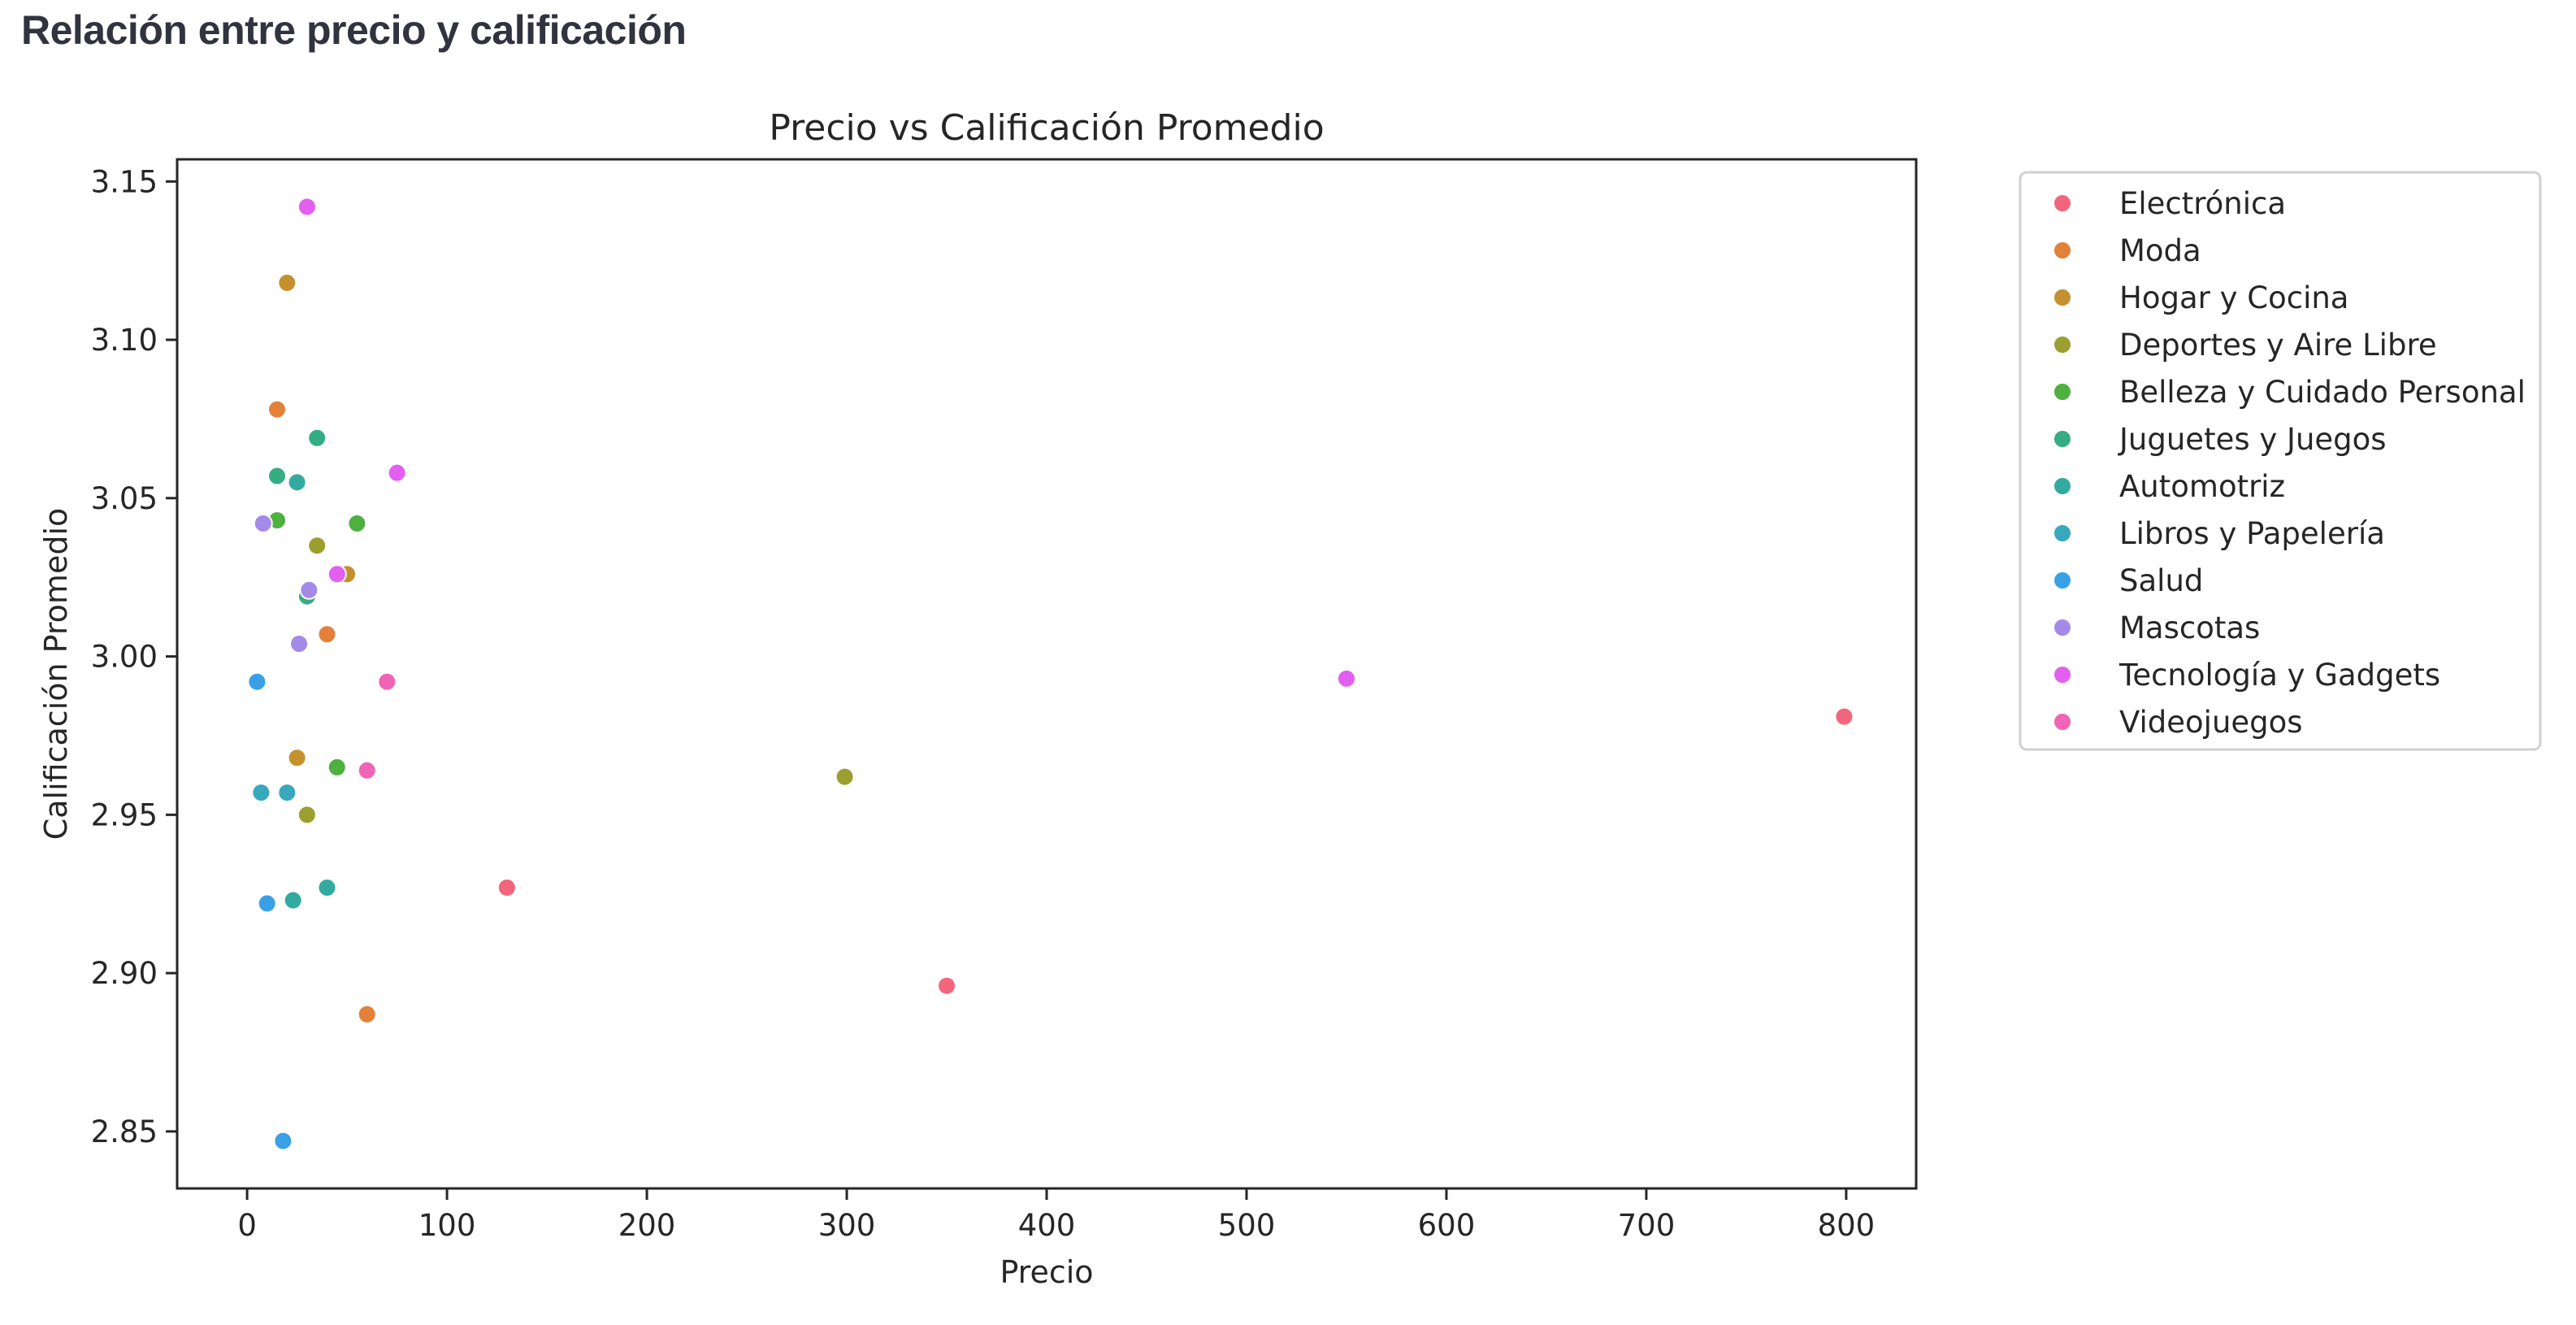 Image resolution: width=2576 pixels, height=1325 pixels. I want to click on y-tick-label: 2.85, so click(124, 1131).